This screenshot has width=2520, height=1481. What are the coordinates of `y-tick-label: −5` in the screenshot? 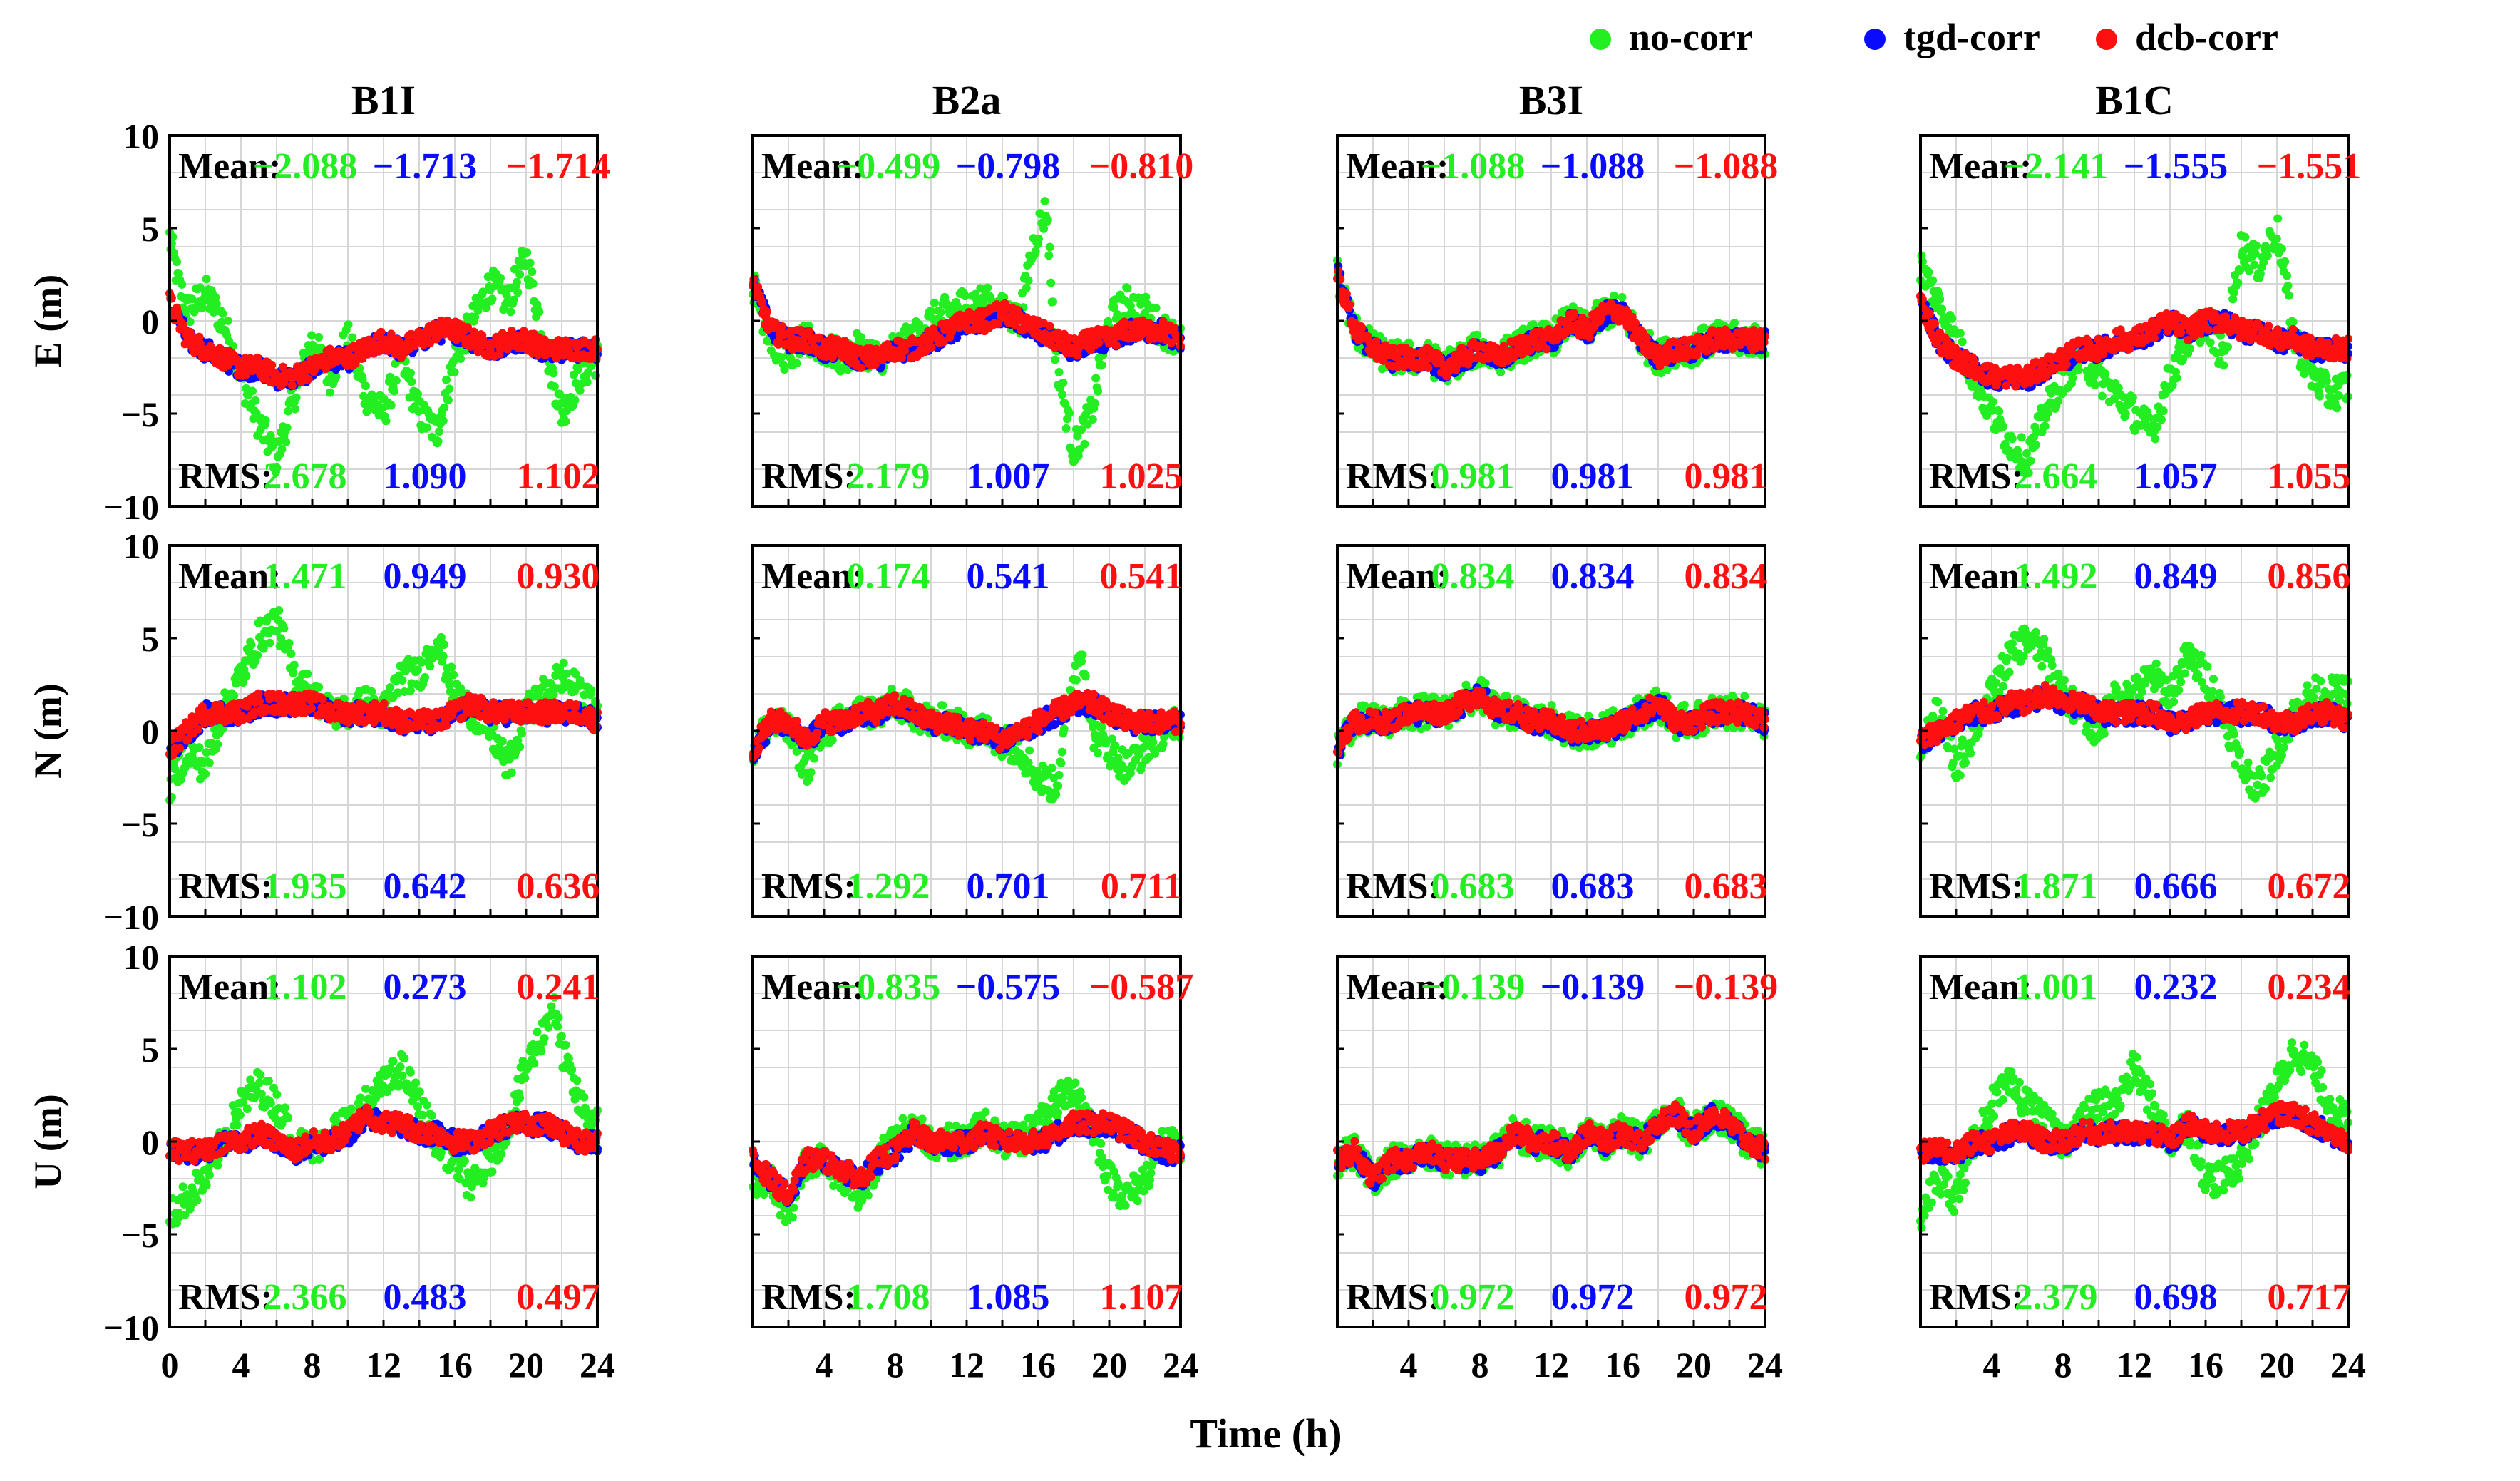 It's located at (140, 414).